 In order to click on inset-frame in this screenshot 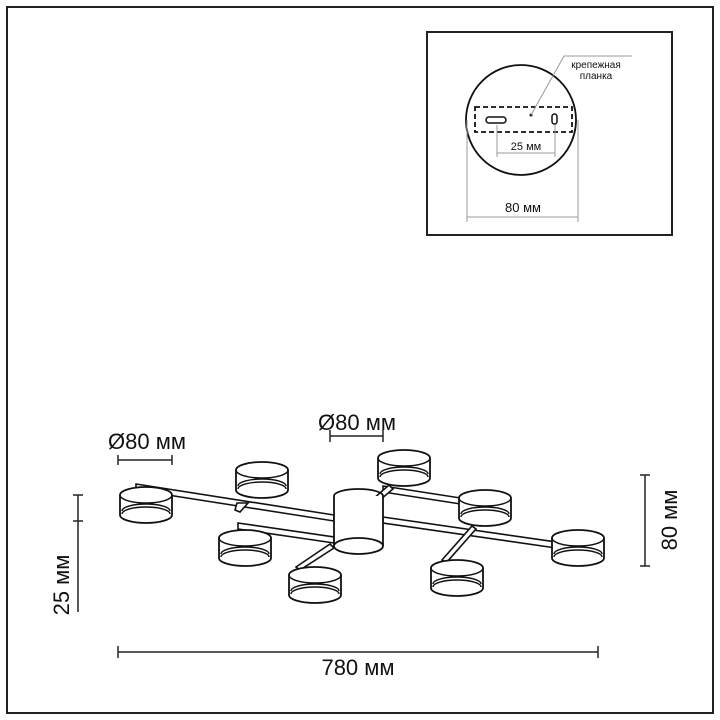, I will do `click(549, 133)`.